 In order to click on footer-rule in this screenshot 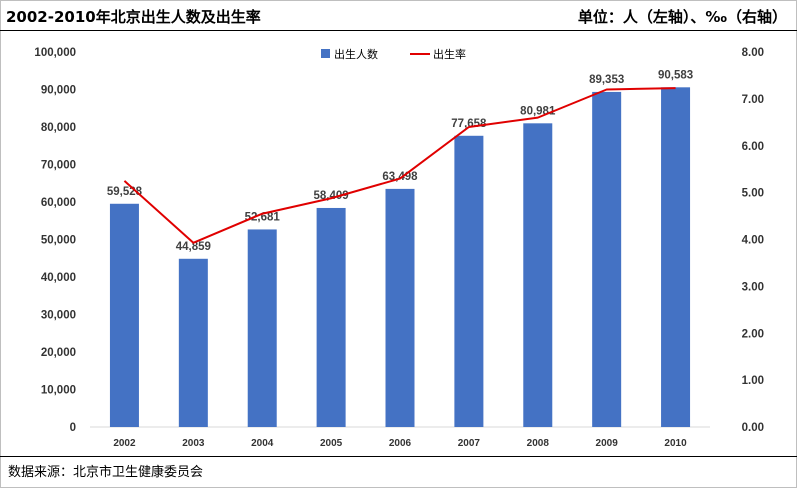, I will do `click(398, 456)`.